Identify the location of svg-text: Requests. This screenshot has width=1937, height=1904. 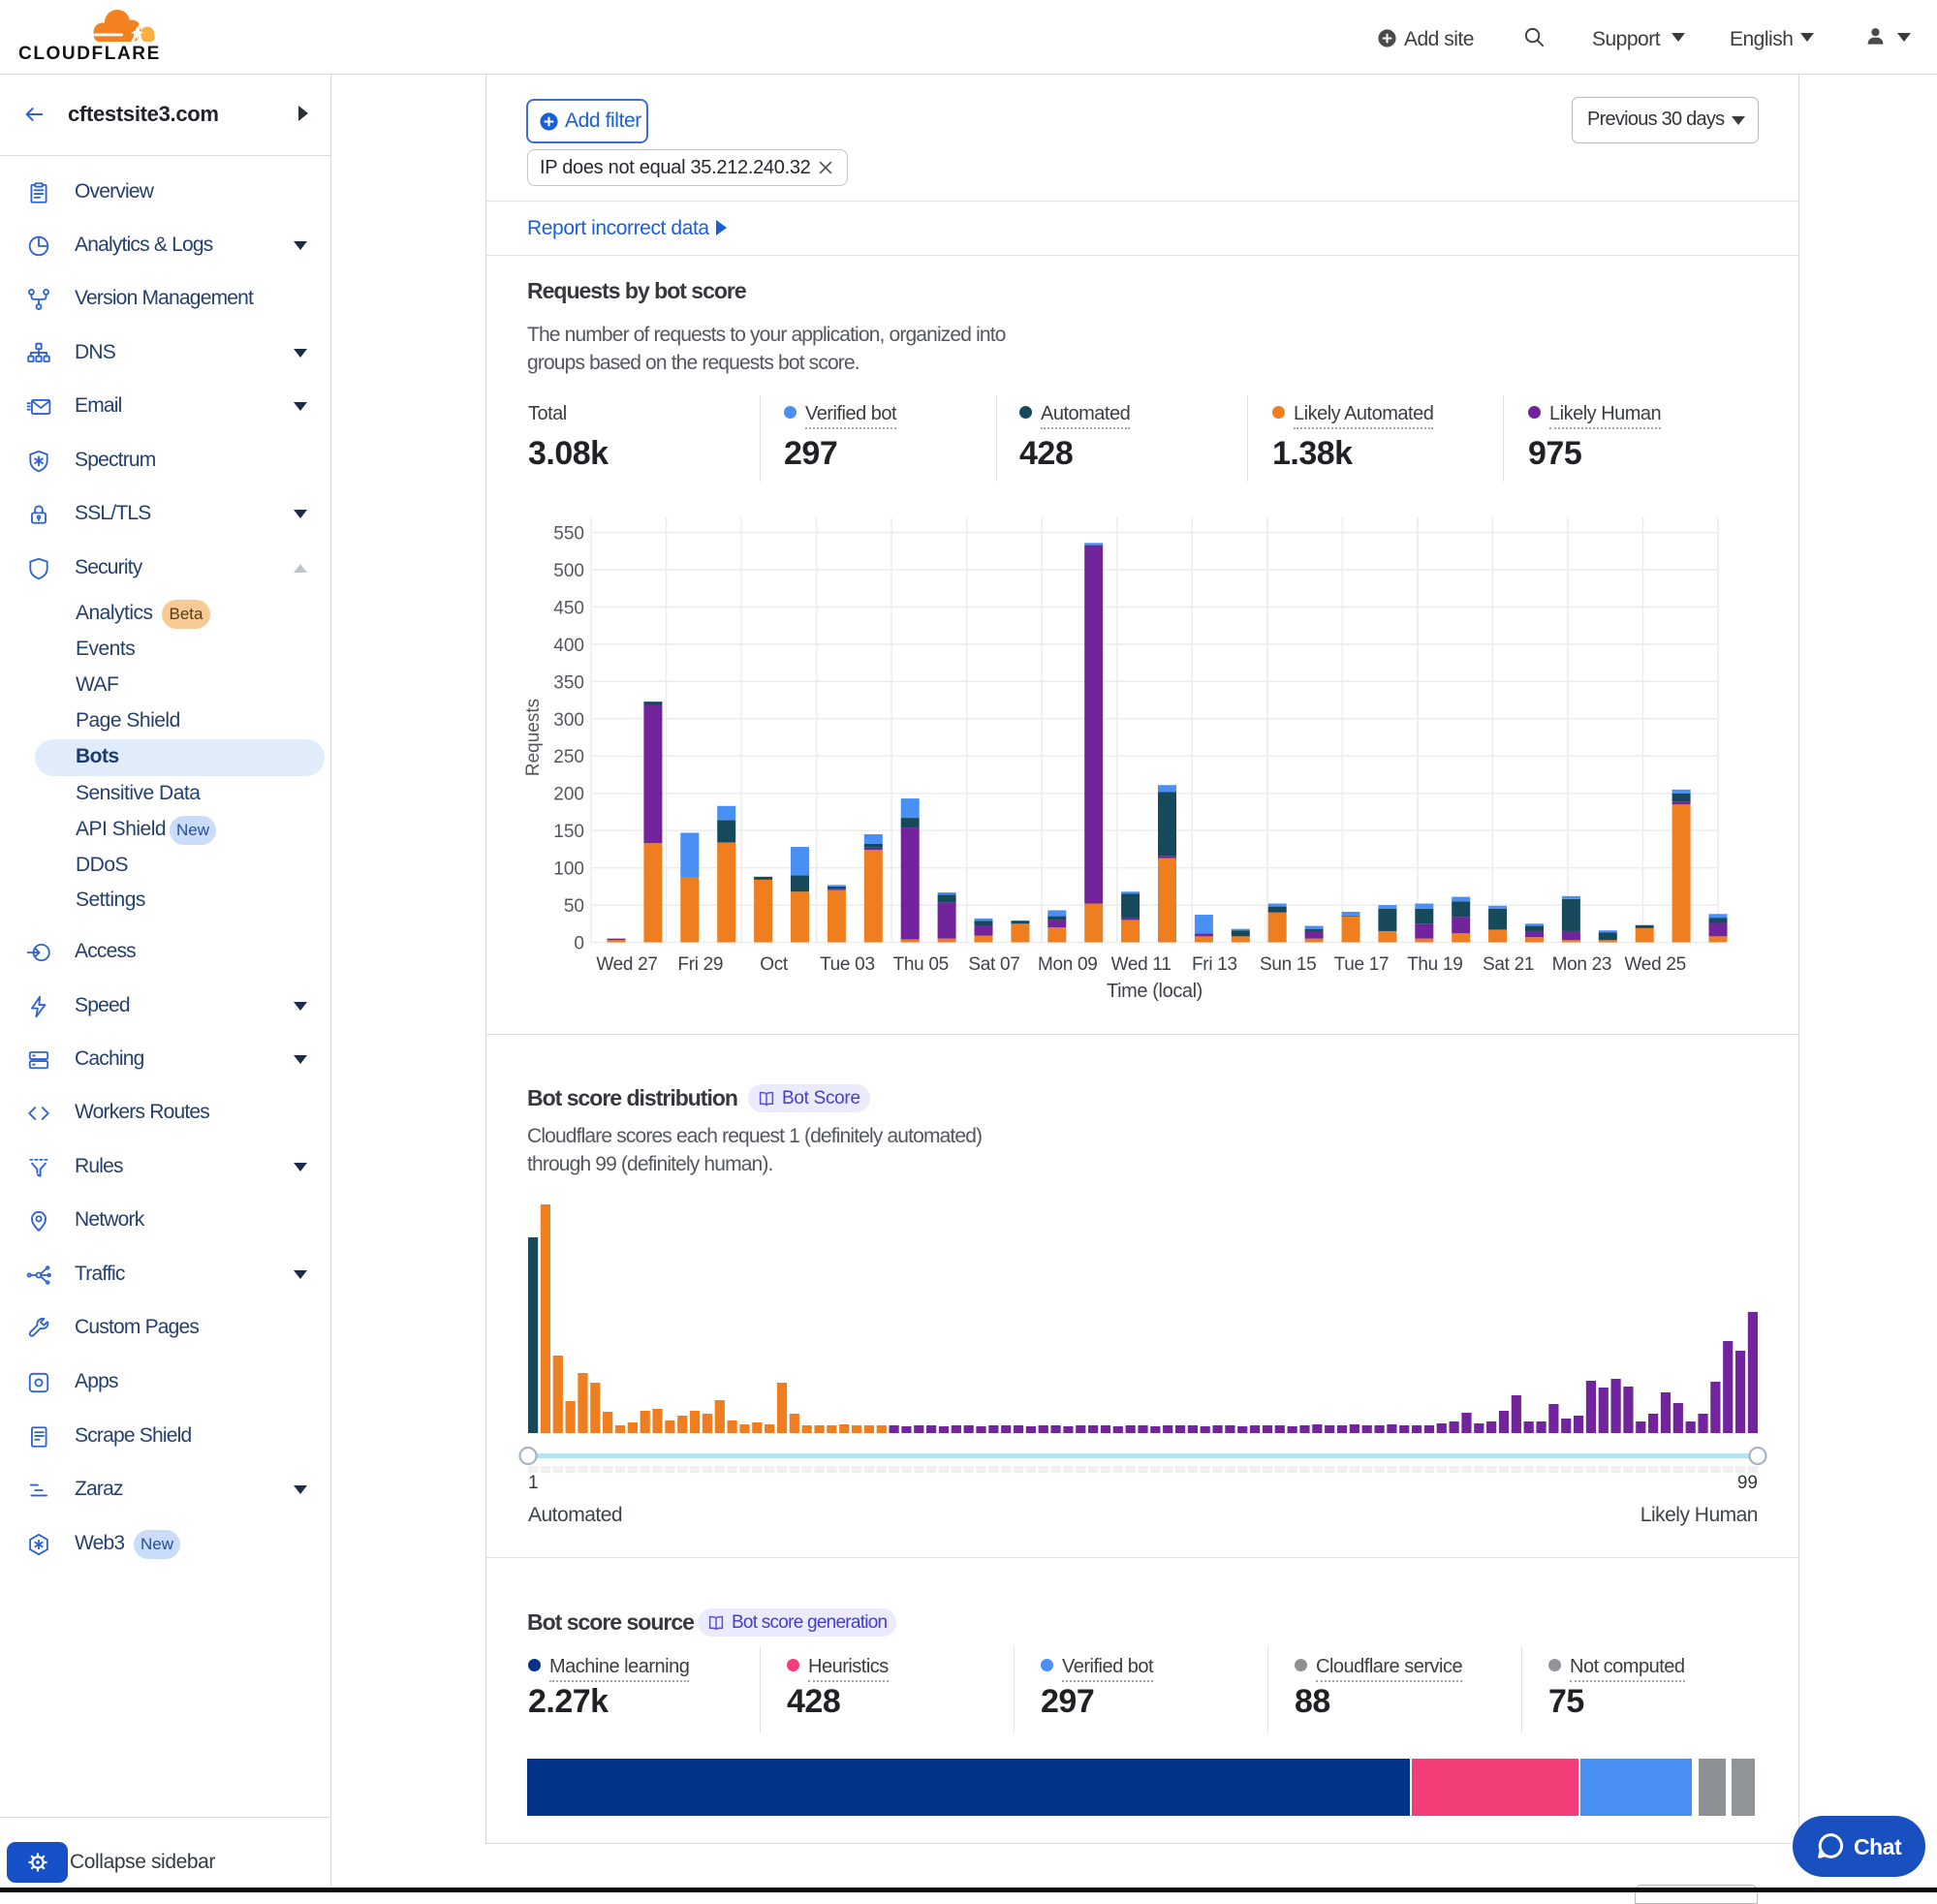
(534, 737).